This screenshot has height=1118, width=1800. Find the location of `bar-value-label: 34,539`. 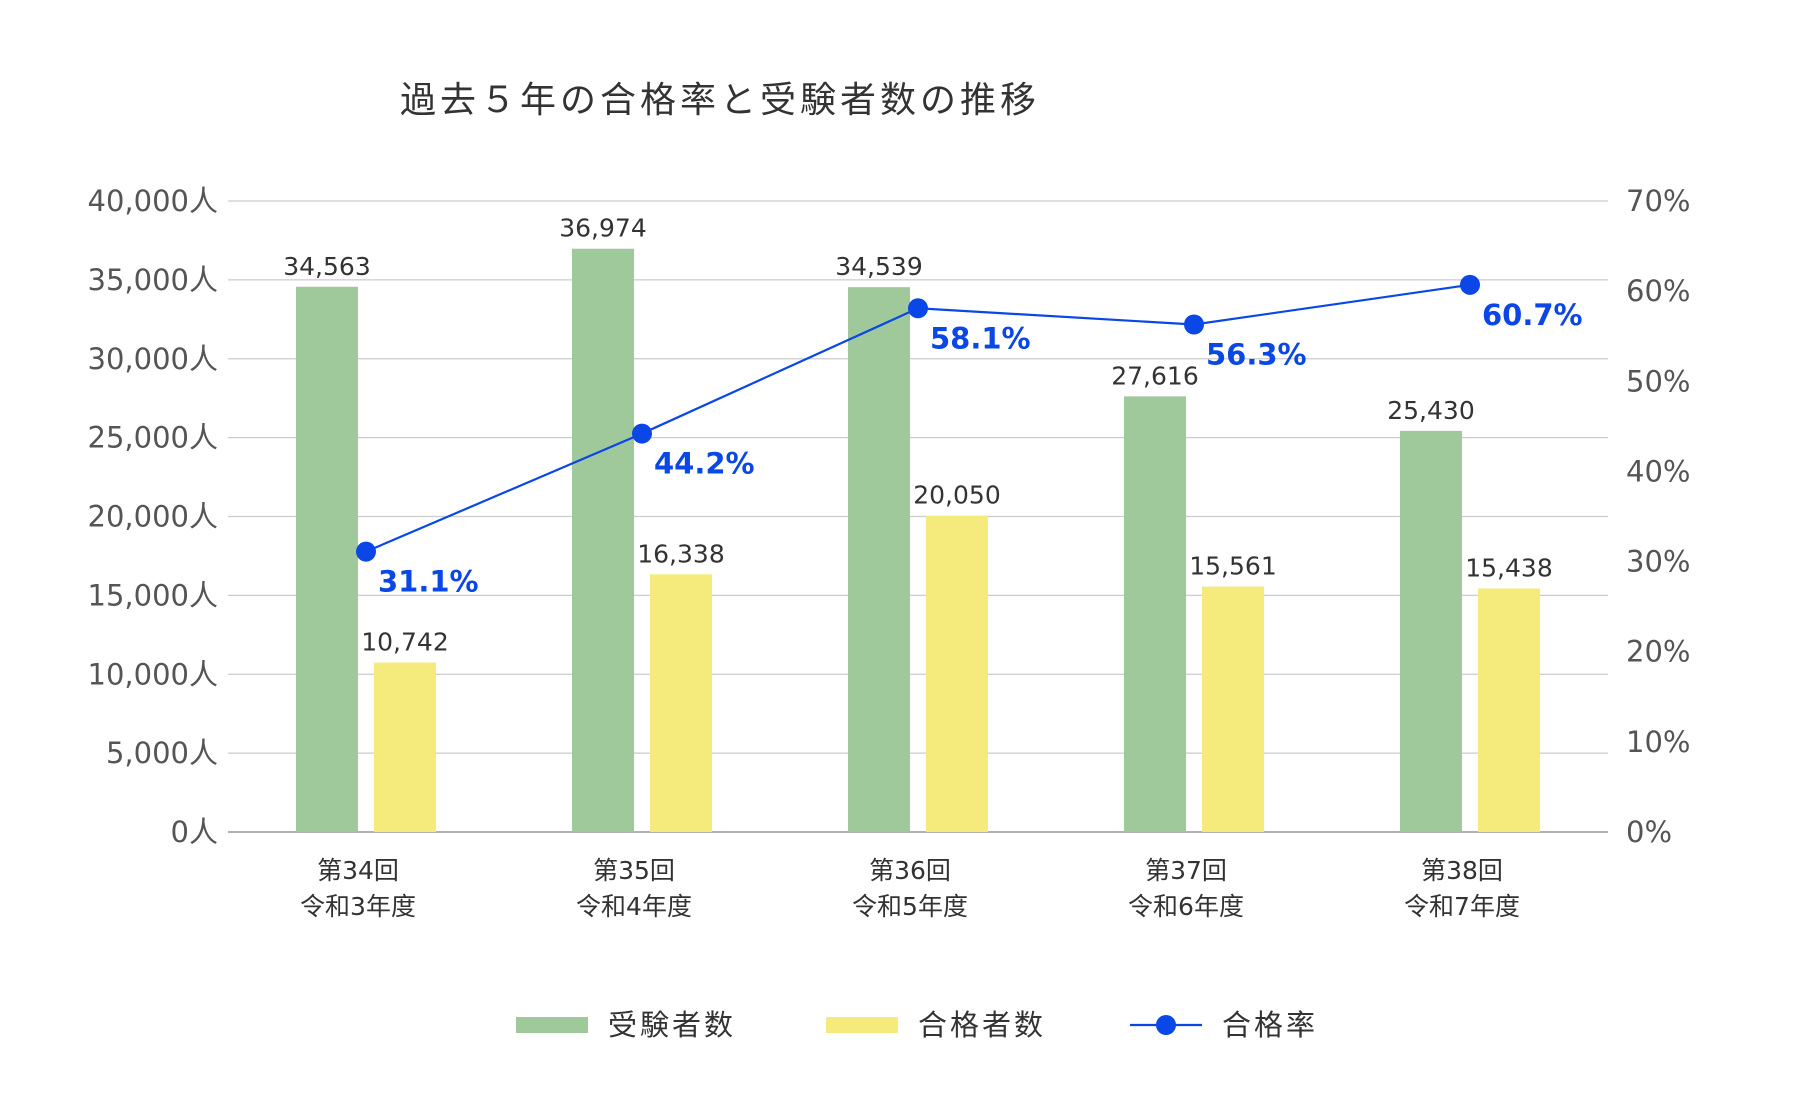

bar-value-label: 34,539 is located at coordinates (878, 266).